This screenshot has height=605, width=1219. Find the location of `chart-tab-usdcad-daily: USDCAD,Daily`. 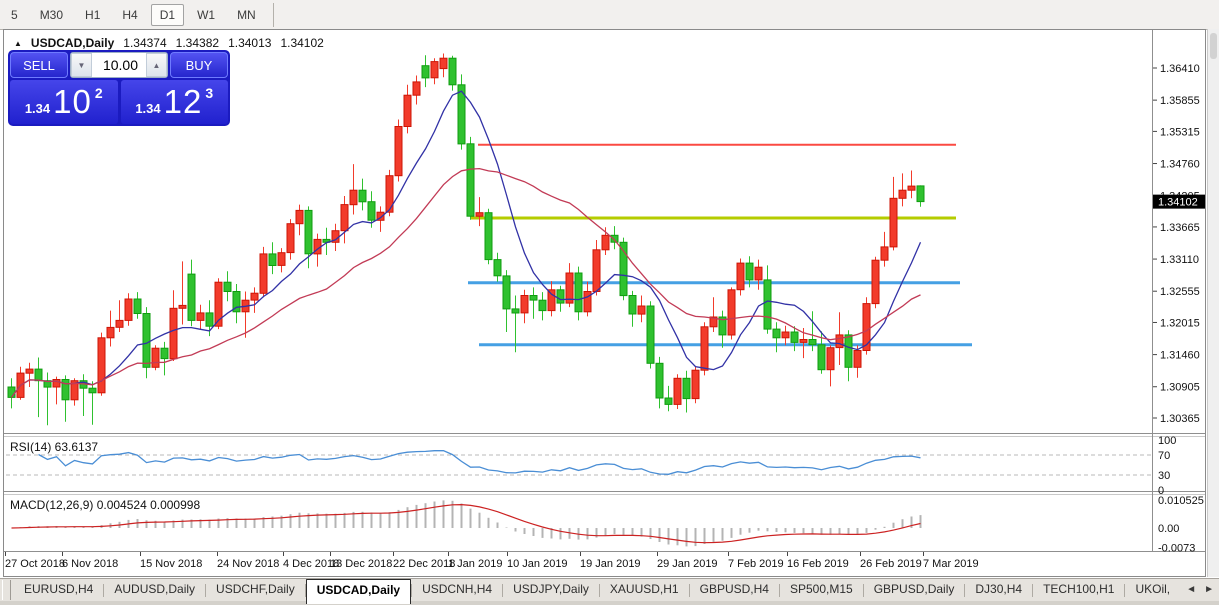

chart-tab-usdcad-daily: USDCAD,Daily is located at coordinates (358, 591).